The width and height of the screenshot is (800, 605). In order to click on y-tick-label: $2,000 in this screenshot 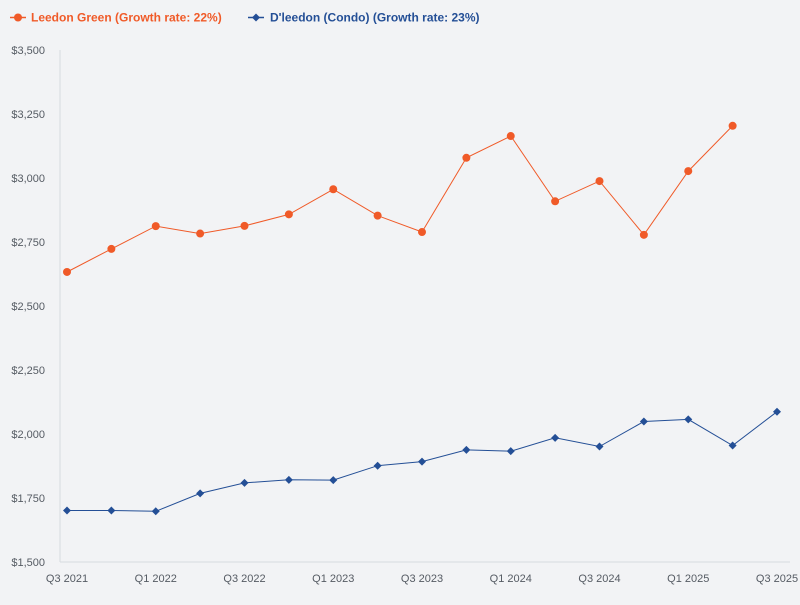, I will do `click(28, 435)`.